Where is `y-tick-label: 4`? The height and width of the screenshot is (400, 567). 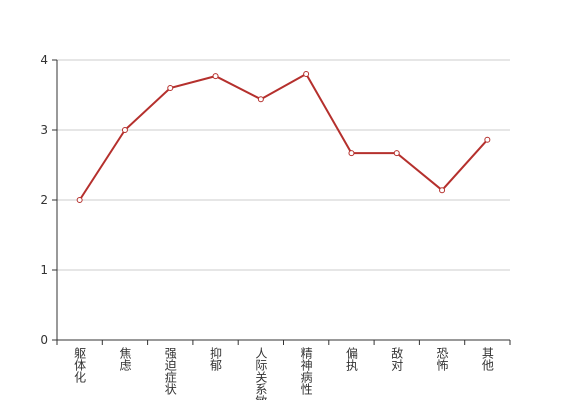 y-tick-label: 4 is located at coordinates (44, 60).